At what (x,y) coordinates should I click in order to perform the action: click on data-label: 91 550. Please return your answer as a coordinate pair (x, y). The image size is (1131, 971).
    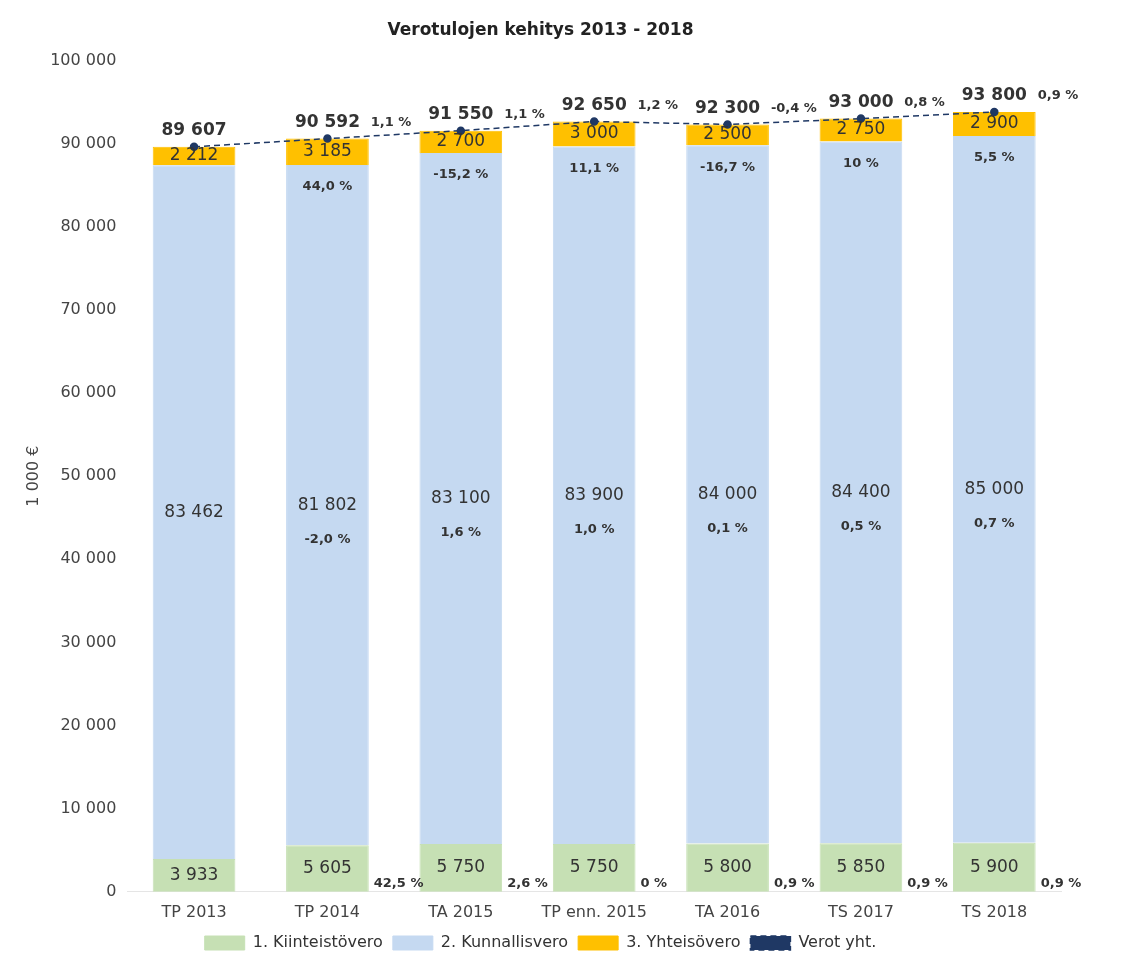
    Looking at the image, I should click on (461, 113).